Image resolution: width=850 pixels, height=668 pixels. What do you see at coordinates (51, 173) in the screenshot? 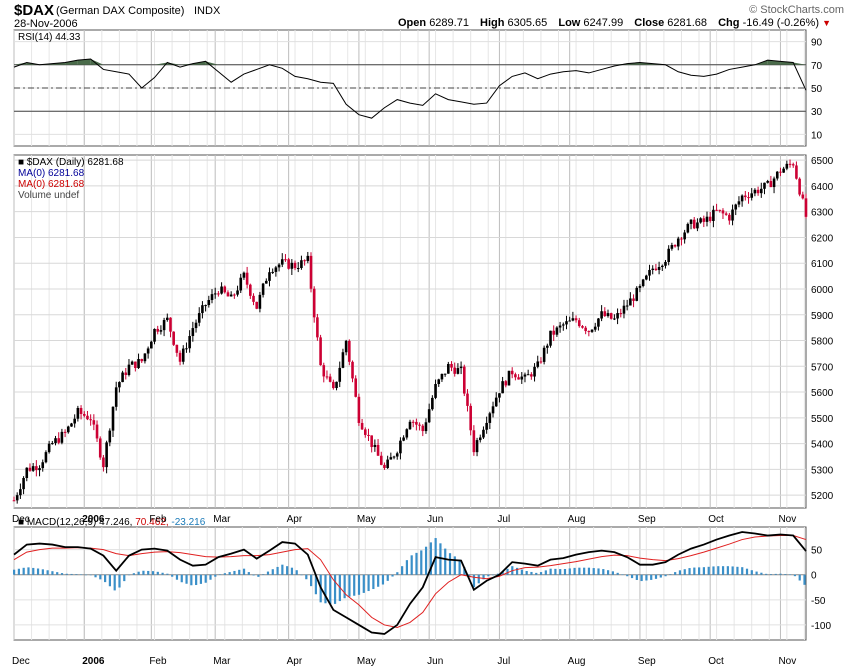
I see `price-legend-ma1: MA(0) 6281.68` at bounding box center [51, 173].